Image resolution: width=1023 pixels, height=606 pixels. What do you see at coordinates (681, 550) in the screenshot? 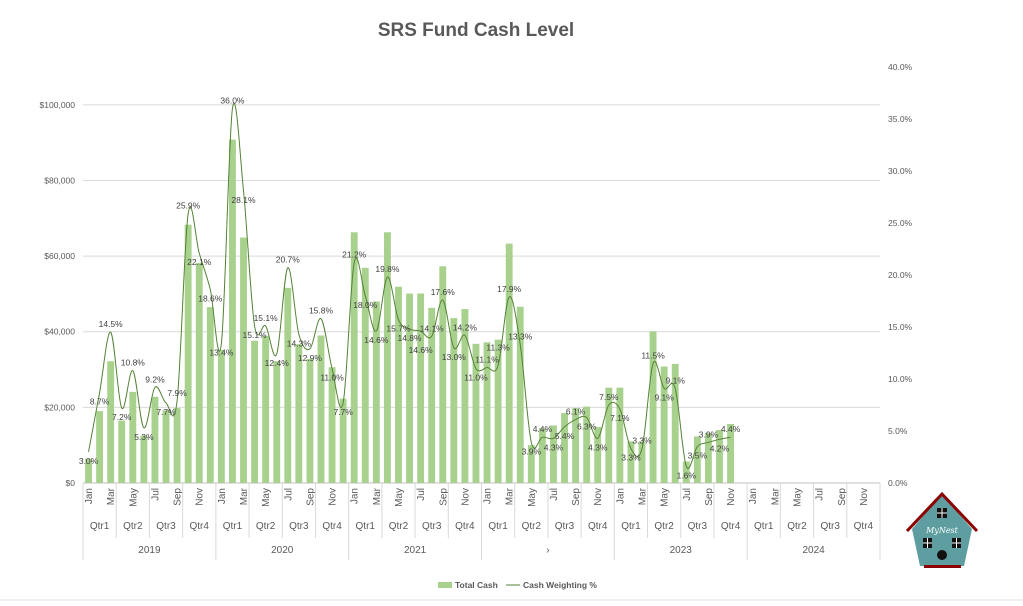
I see `year-label: 2023` at bounding box center [681, 550].